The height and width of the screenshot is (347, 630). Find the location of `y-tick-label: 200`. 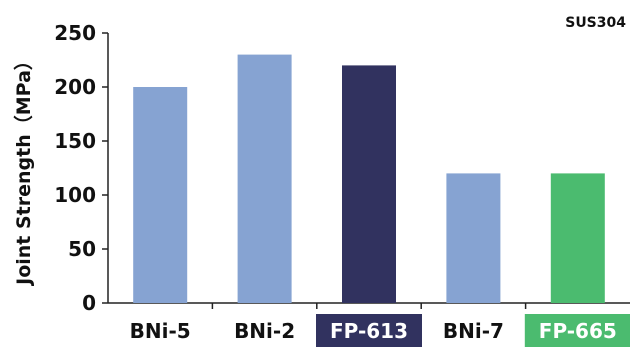

y-tick-label: 200 is located at coordinates (75, 87).